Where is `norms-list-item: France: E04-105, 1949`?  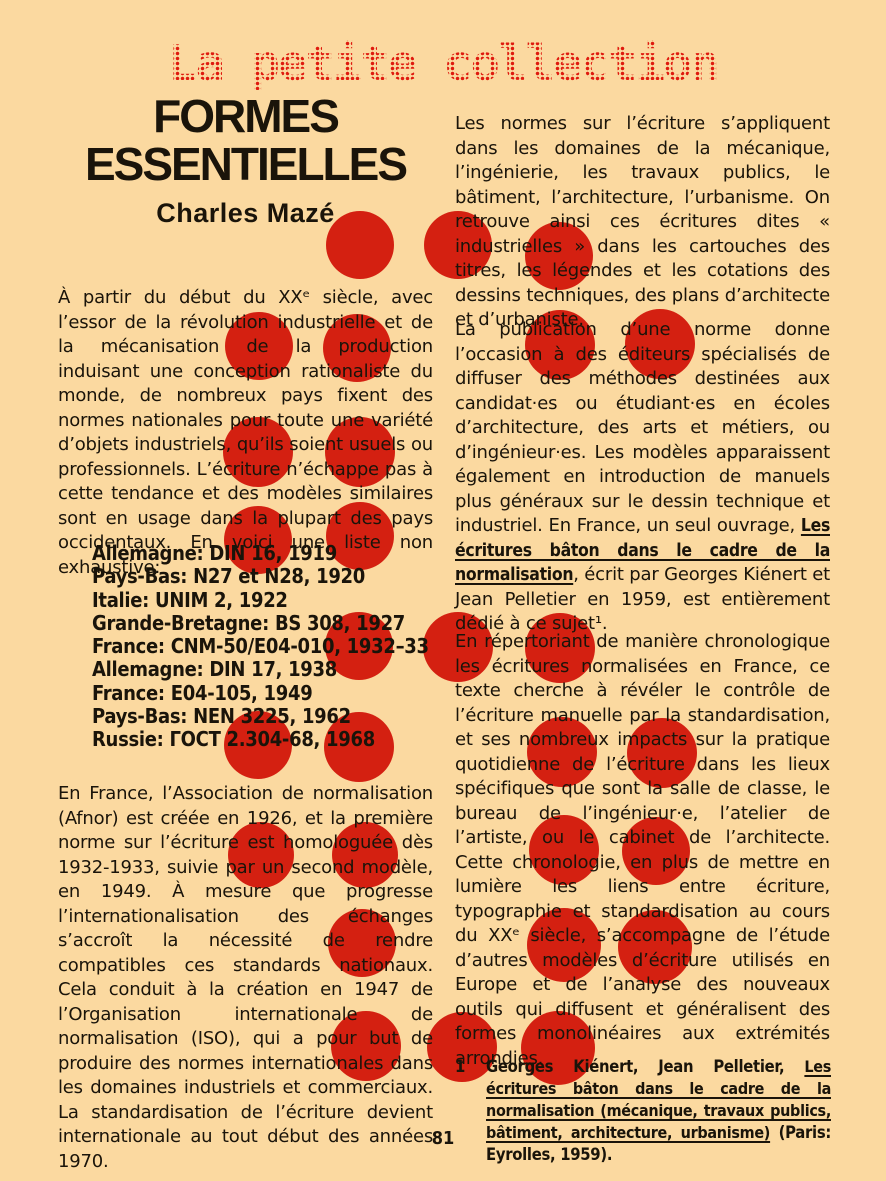 norms-list-item: France: E04-105, 1949 is located at coordinates (202, 692).